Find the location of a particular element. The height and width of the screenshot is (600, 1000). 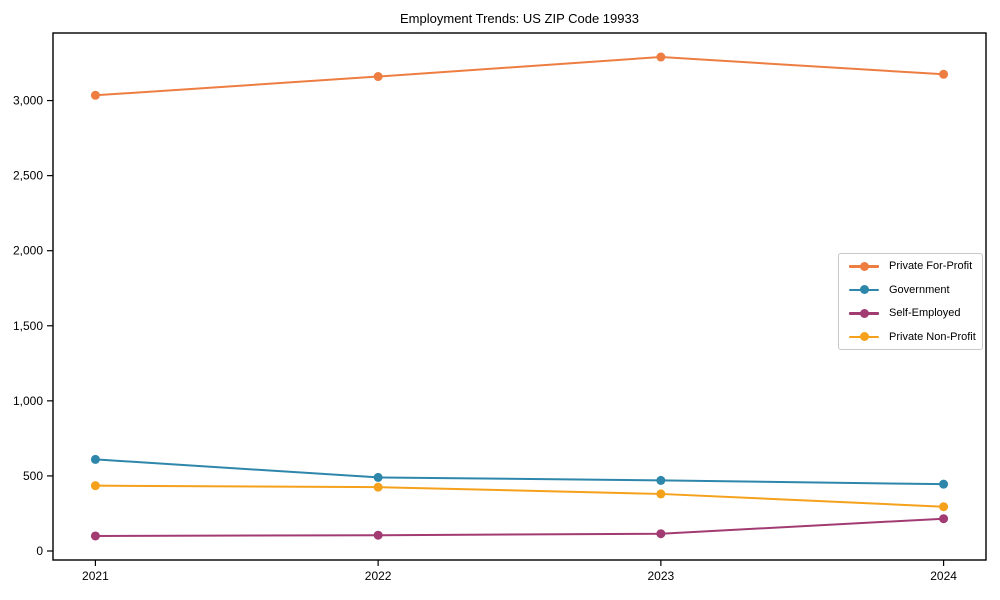

y-tick-label: 2,000 is located at coordinates (28, 251).